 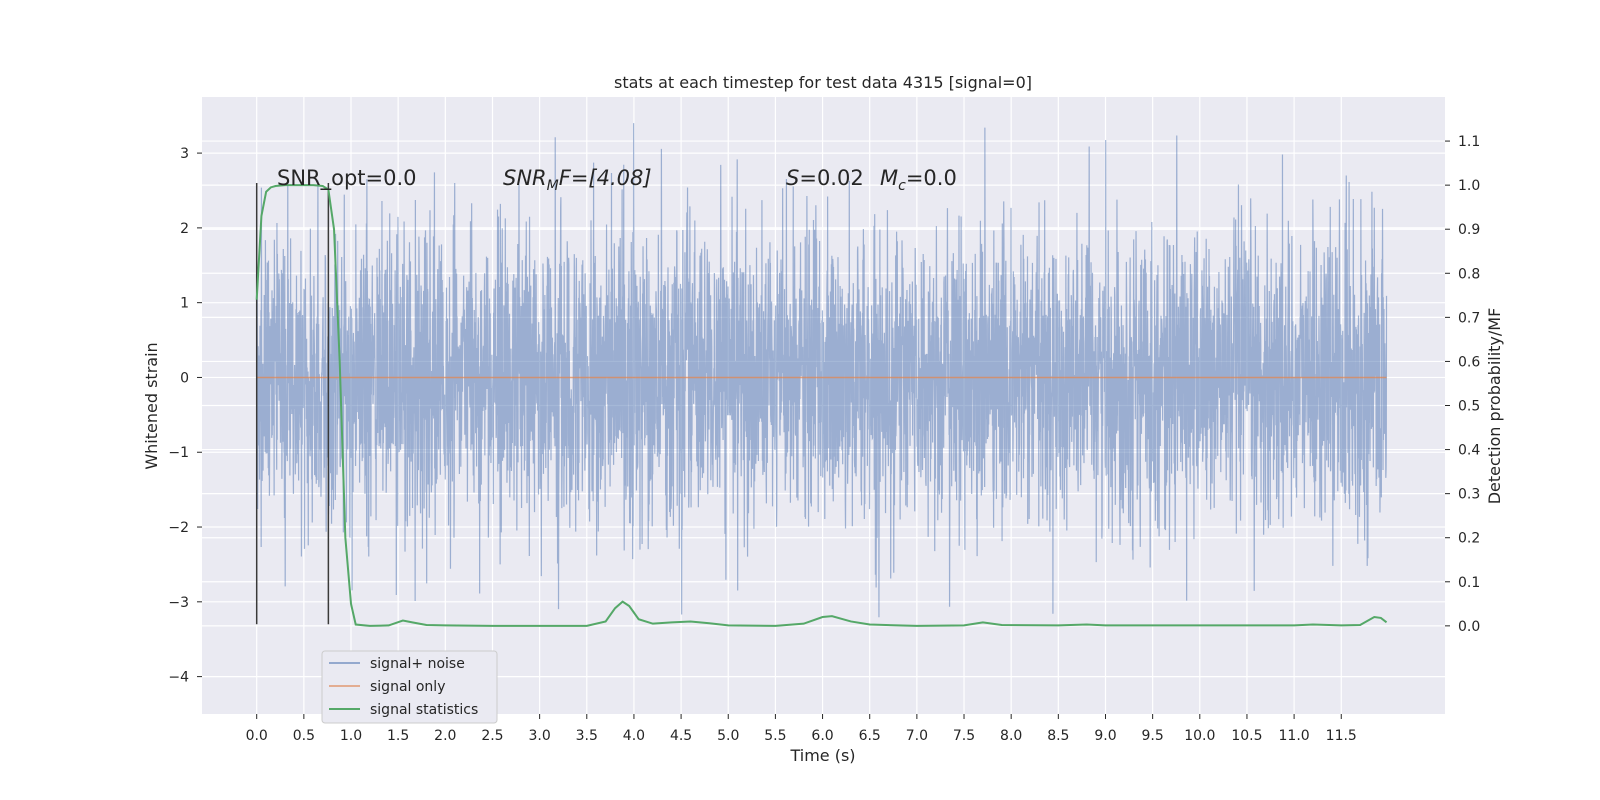 What do you see at coordinates (184, 304) in the screenshot?
I see `y-tick-label: 1` at bounding box center [184, 304].